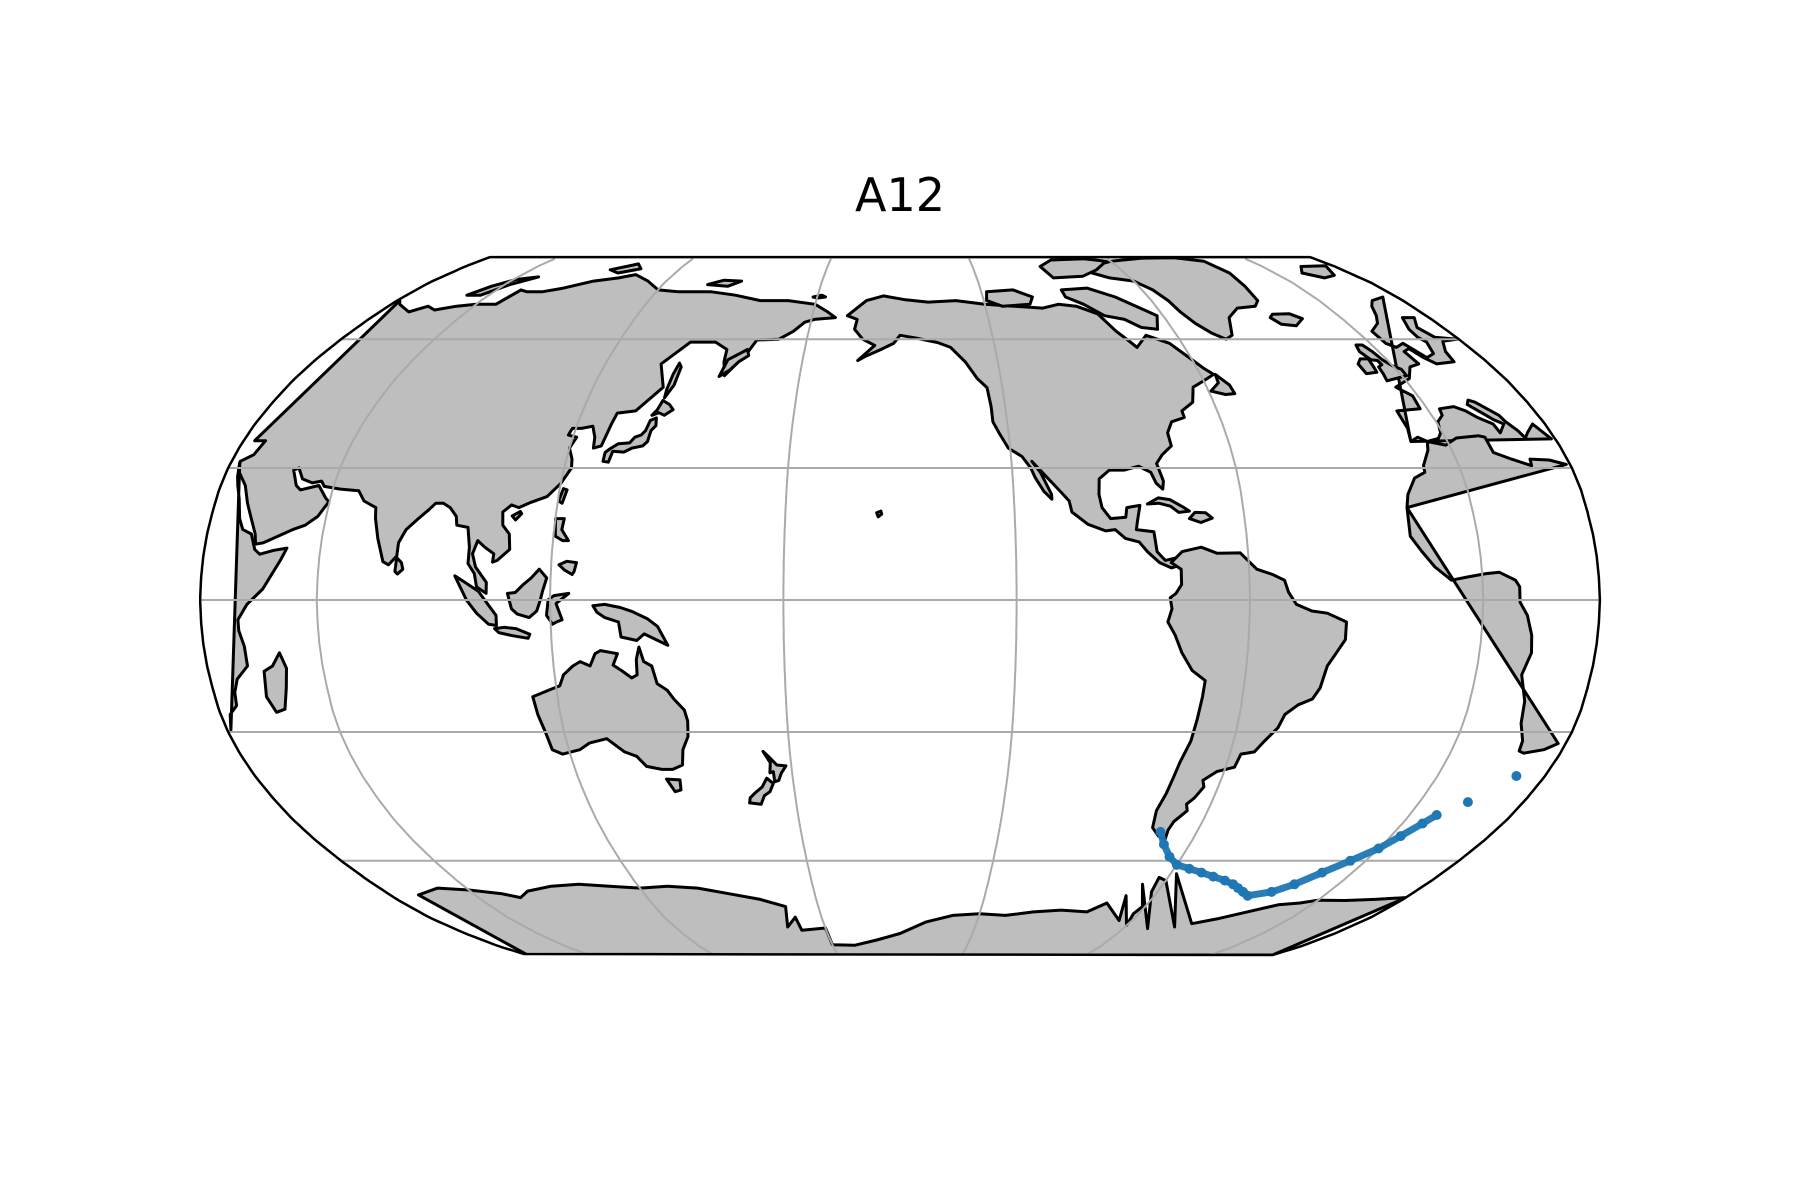 This screenshot has width=1800, height=1200. What do you see at coordinates (1223, 384) in the screenshot?
I see `land-newfoundland` at bounding box center [1223, 384].